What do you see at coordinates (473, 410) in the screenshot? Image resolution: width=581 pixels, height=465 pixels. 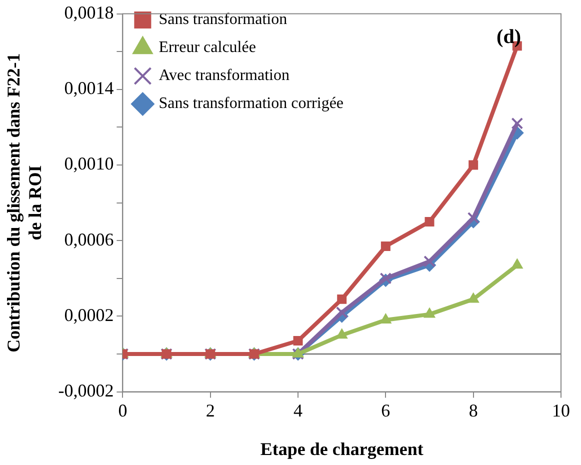 I see `x-tick-label: 8` at bounding box center [473, 410].